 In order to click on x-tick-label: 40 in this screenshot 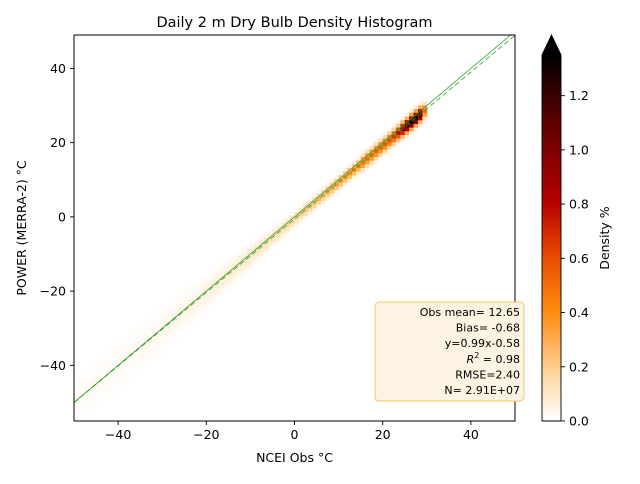, I will do `click(471, 434)`.